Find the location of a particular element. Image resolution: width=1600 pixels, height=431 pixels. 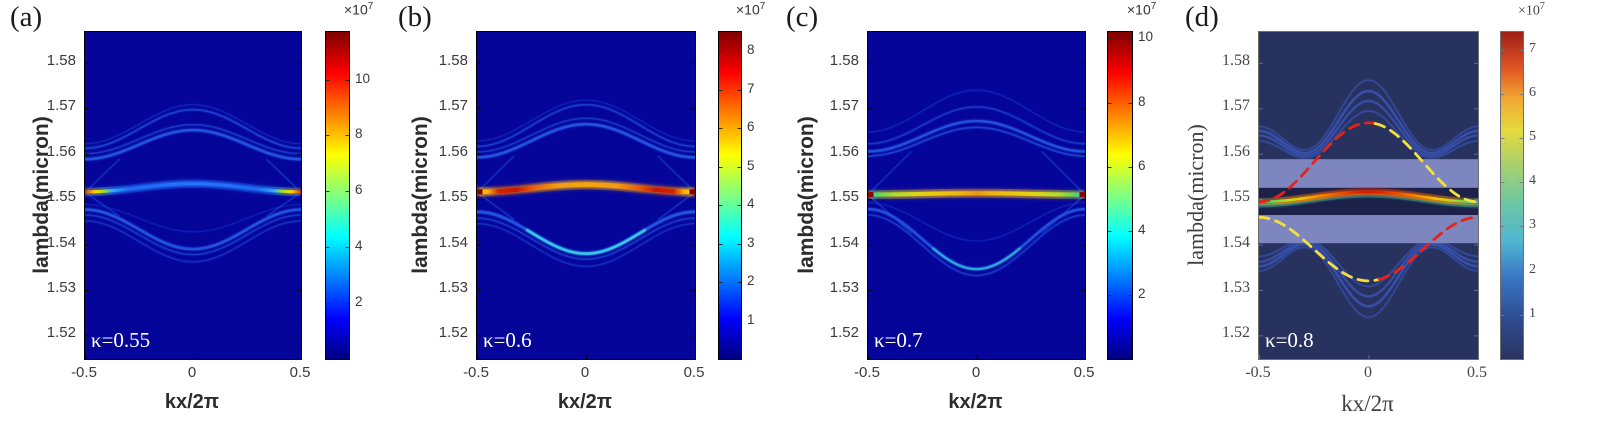

kappa-label: κ=0.7 is located at coordinates (898, 340).